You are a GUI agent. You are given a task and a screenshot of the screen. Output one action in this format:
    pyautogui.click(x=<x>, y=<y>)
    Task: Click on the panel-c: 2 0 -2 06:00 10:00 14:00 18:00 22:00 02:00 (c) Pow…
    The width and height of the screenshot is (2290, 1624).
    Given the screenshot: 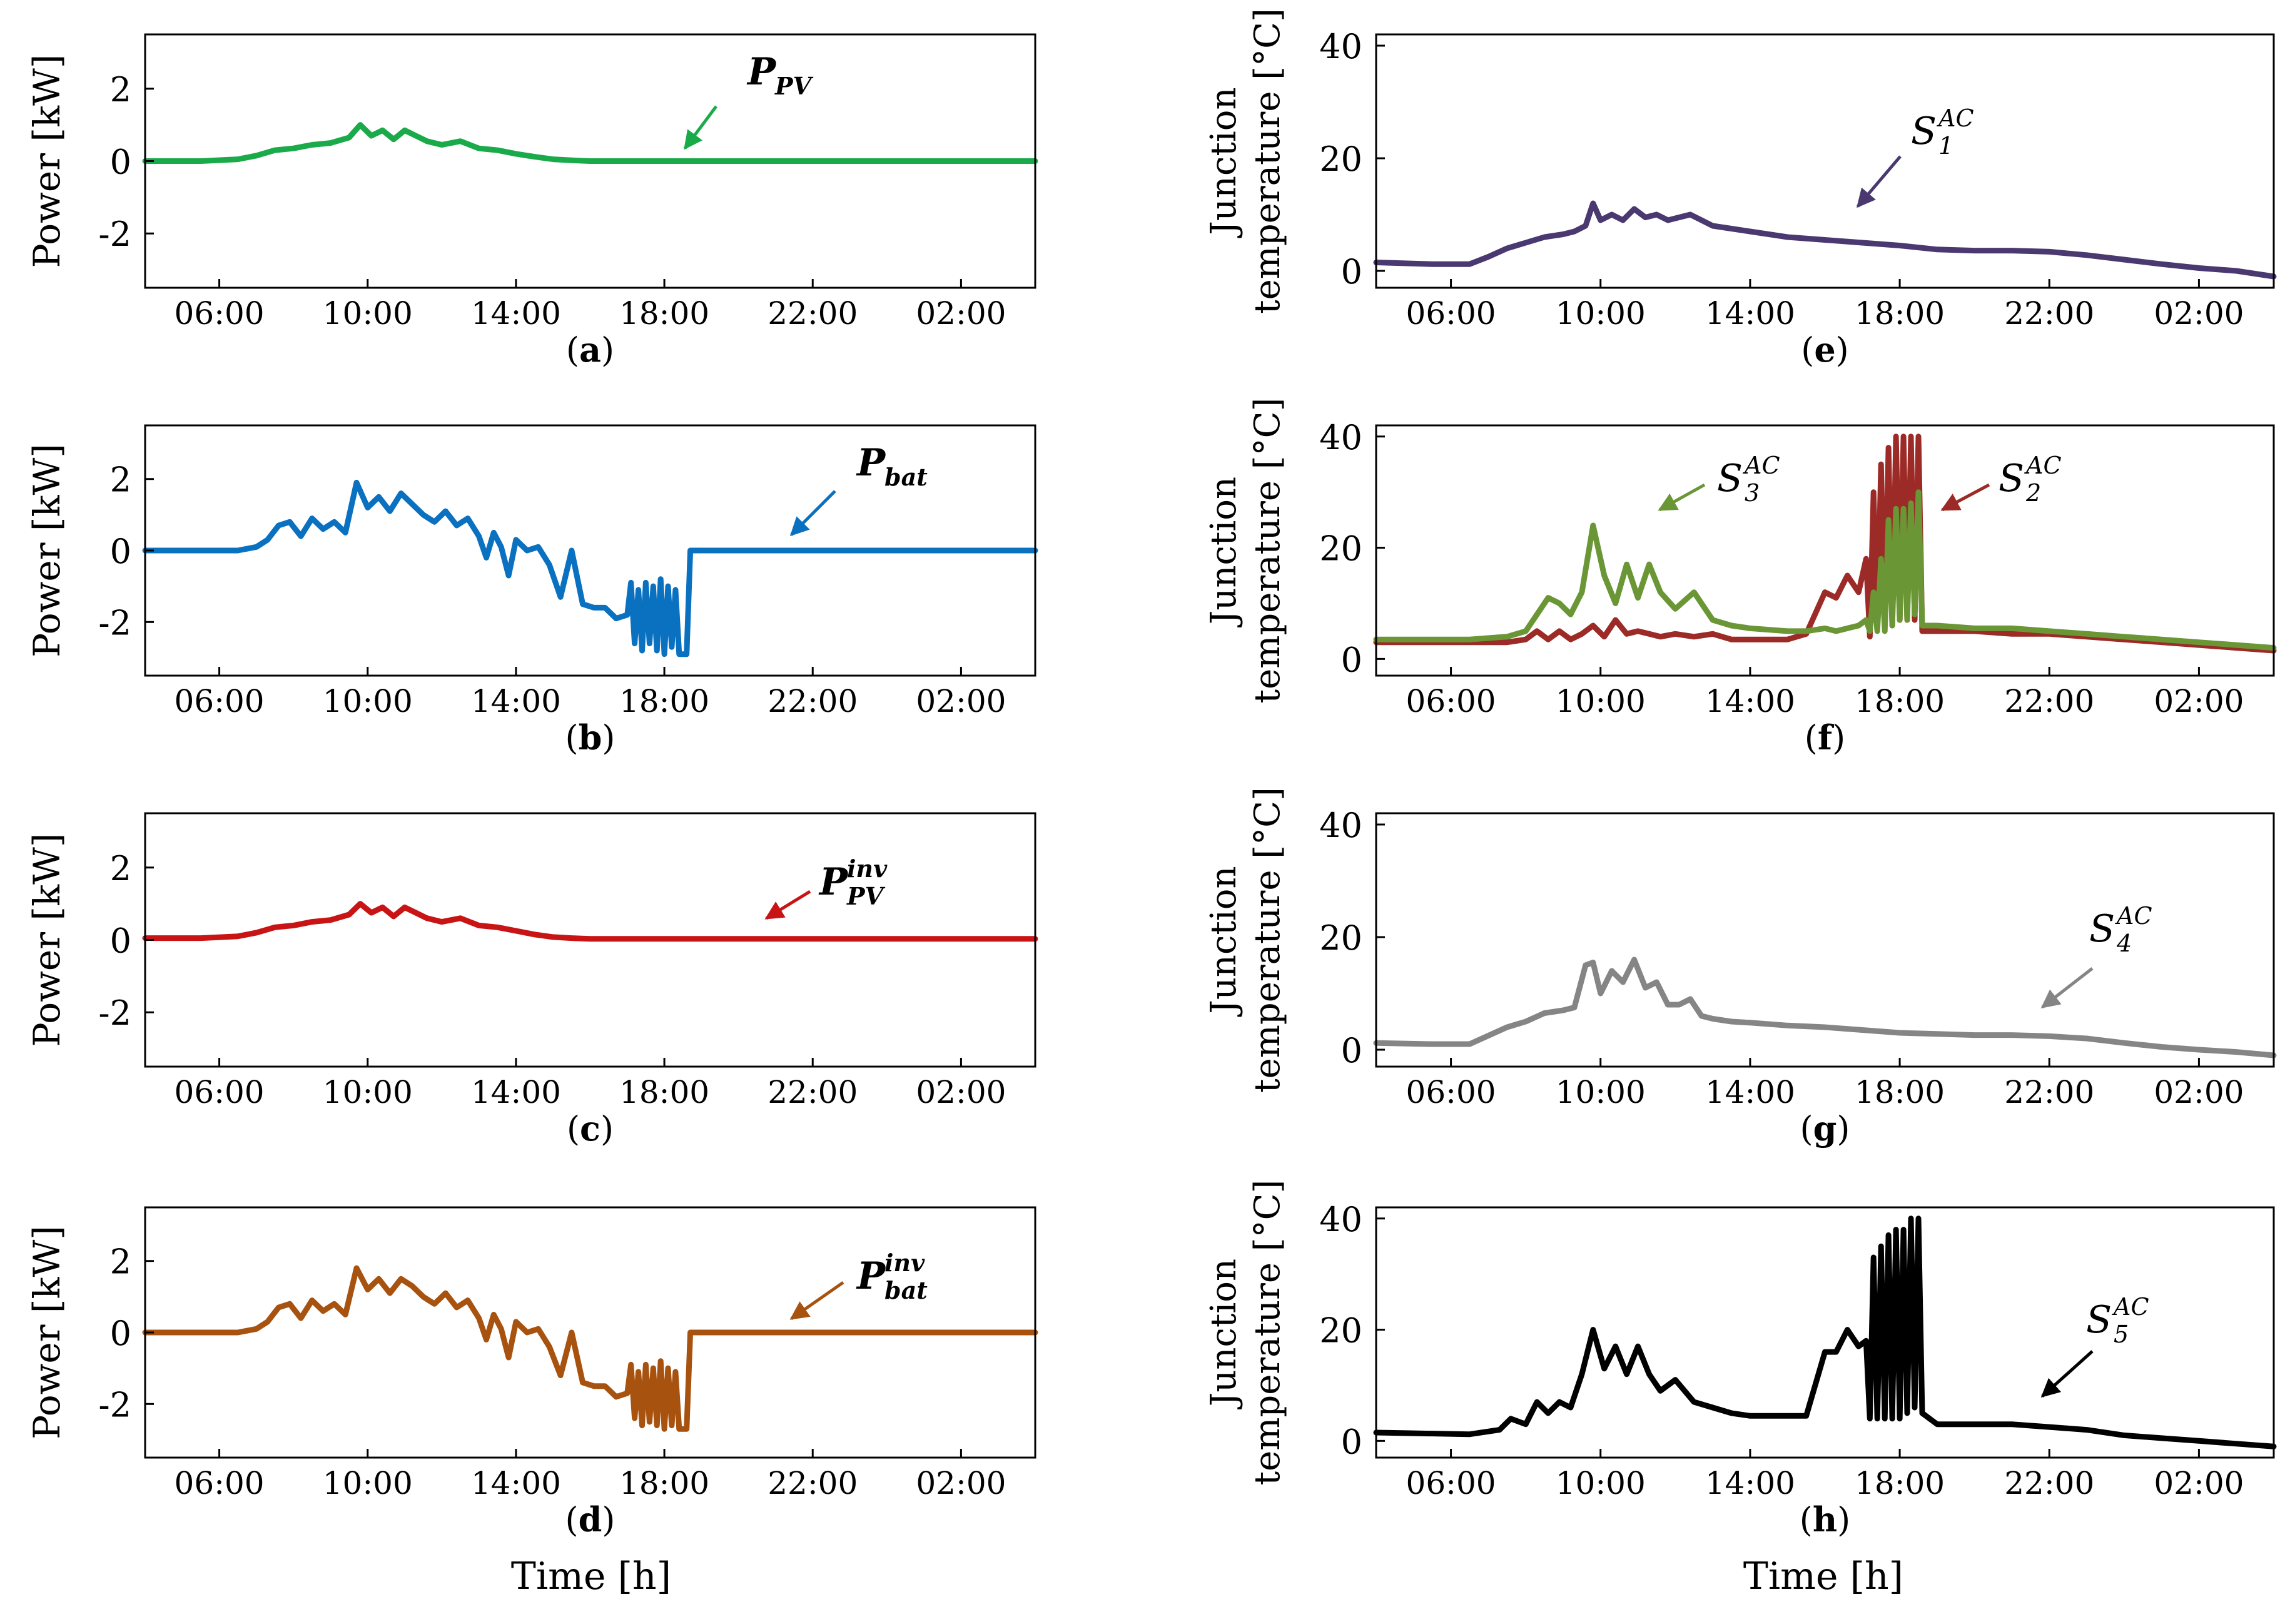 What is the action you would take?
    pyautogui.click(x=532, y=980)
    